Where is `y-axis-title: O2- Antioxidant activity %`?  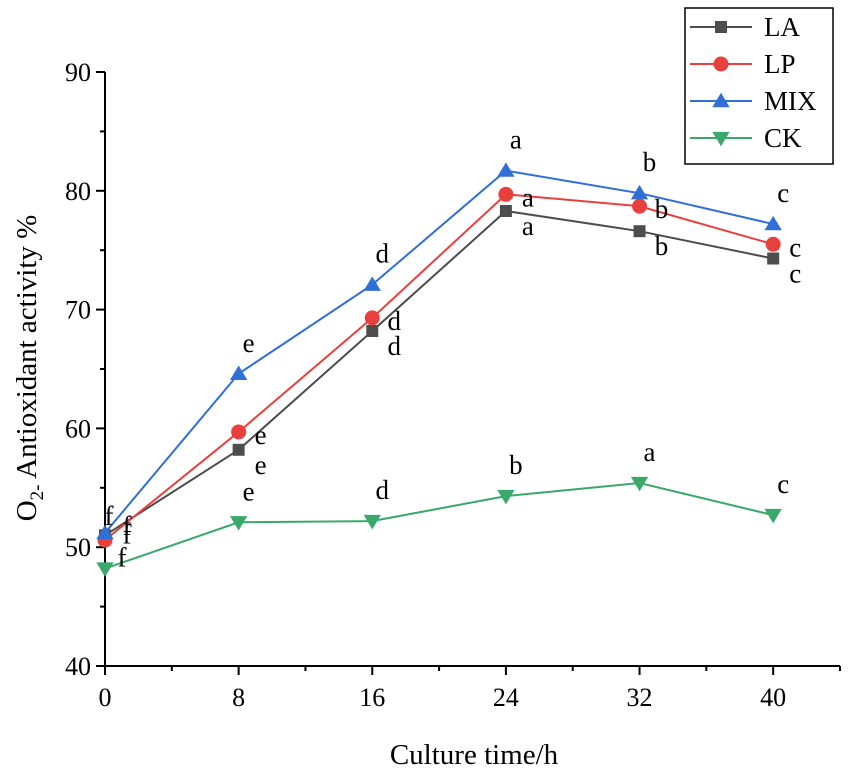
y-axis-title: O2- Antioxidant activity % is located at coordinates (29, 368).